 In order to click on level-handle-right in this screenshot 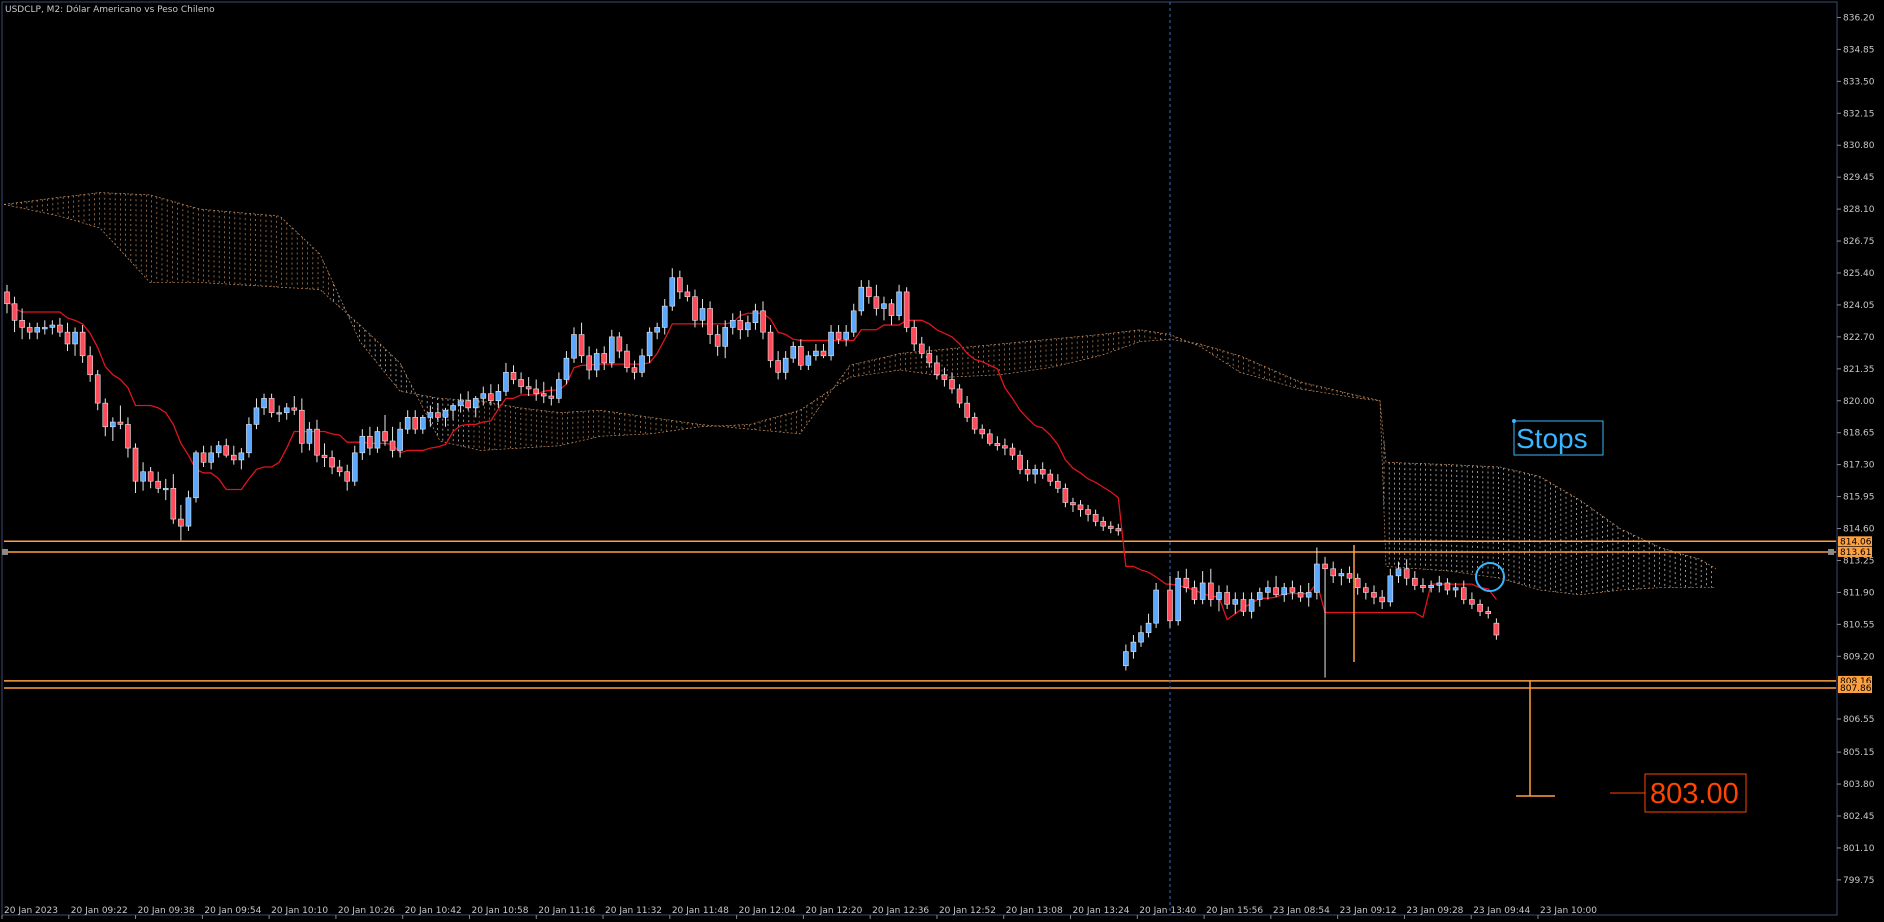, I will do `click(1831, 551)`.